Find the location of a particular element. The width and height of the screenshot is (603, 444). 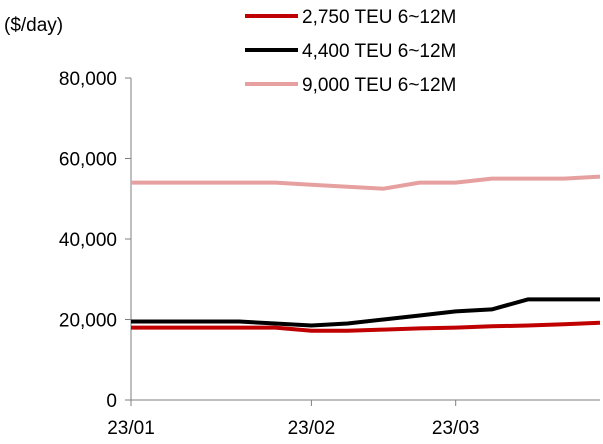

y-tick-label: 20,000 is located at coordinates (88, 321).